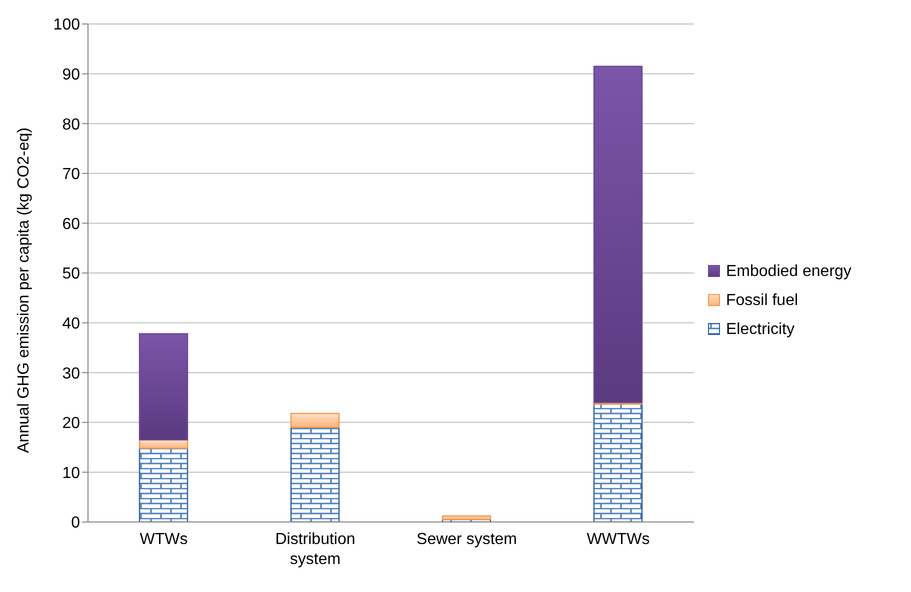  What do you see at coordinates (789, 272) in the screenshot?
I see `legend-label: Embodied energy` at bounding box center [789, 272].